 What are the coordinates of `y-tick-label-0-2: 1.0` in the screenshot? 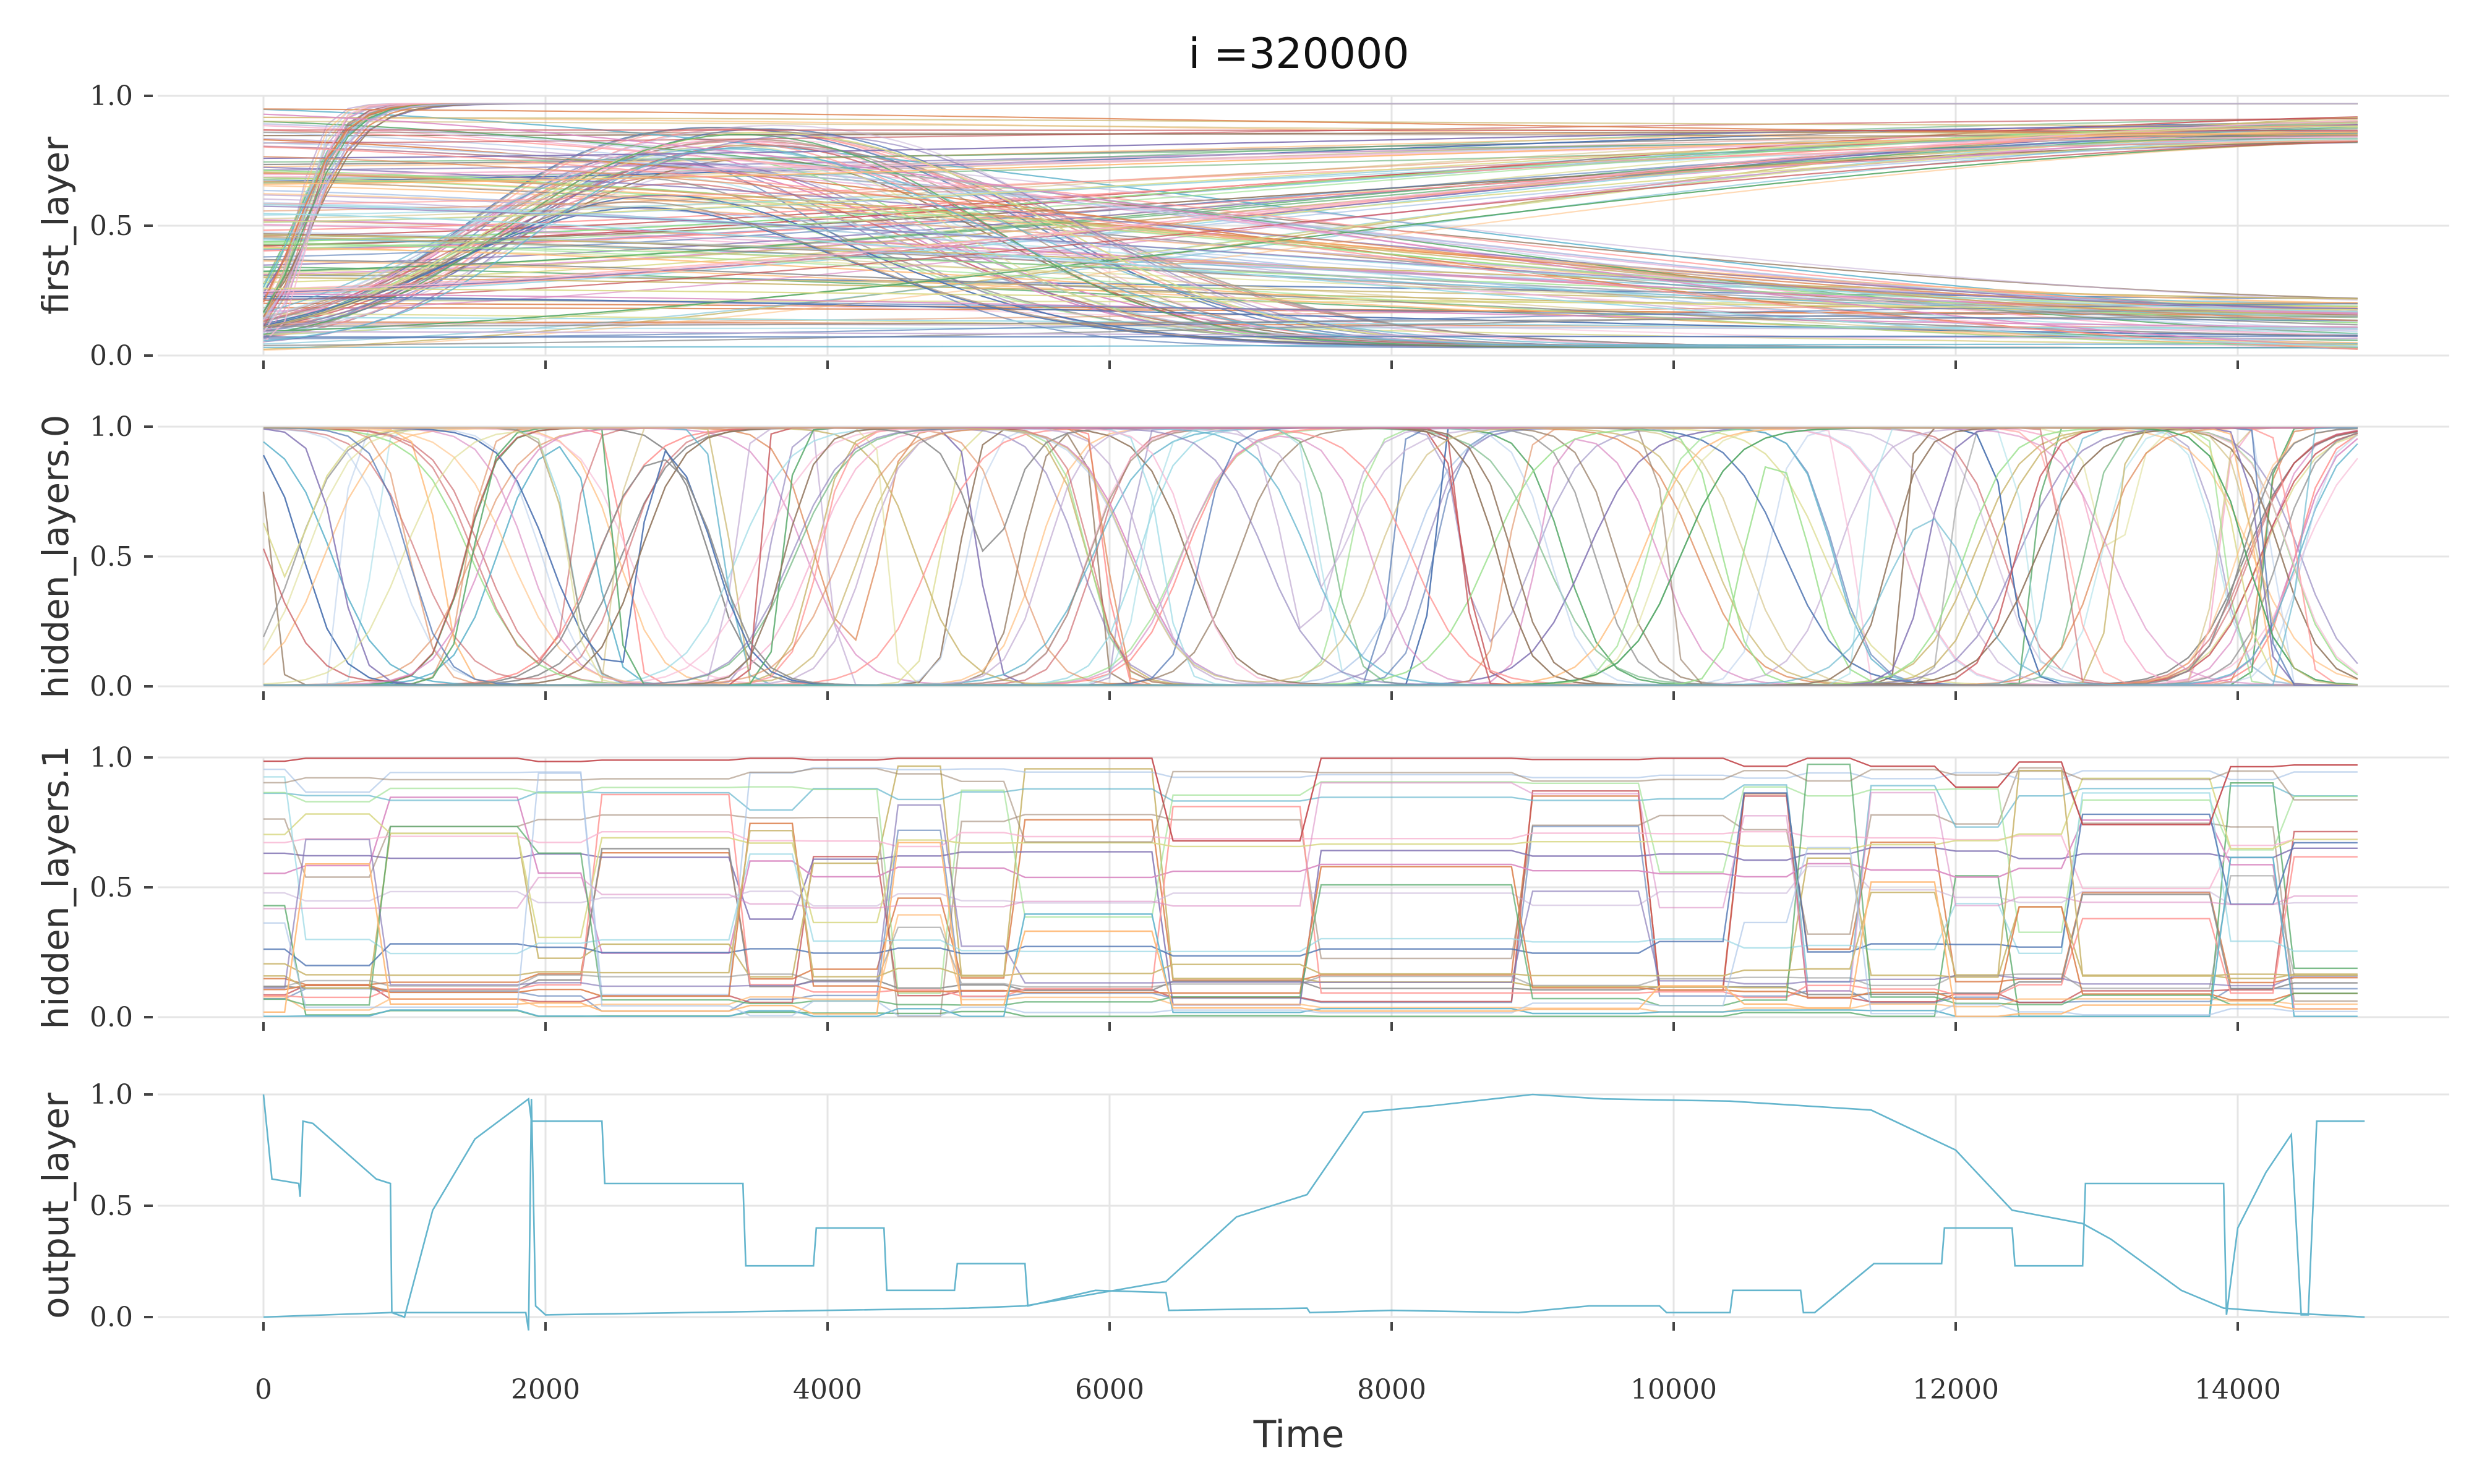 It's located at (111, 96).